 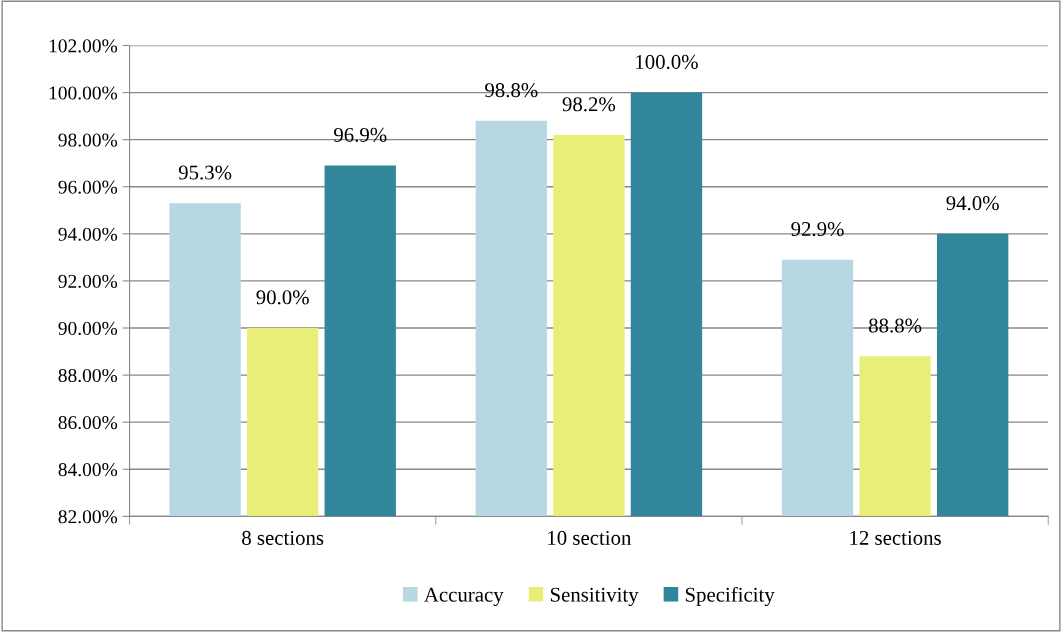 What do you see at coordinates (360, 134) in the screenshot?
I see `data-label: 96.9%` at bounding box center [360, 134].